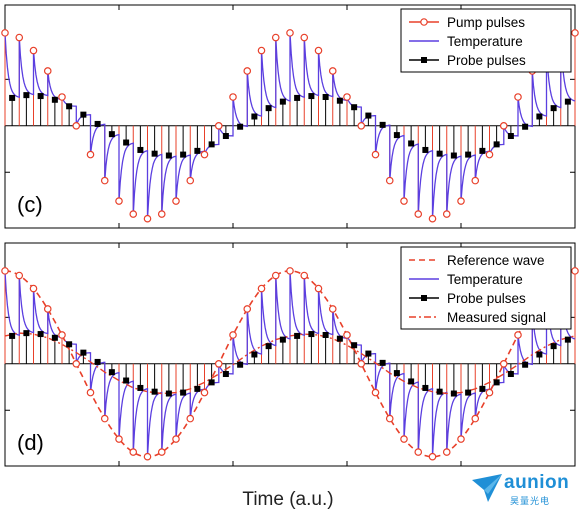  What do you see at coordinates (30, 204) in the screenshot?
I see `panel-label: (c)` at bounding box center [30, 204].